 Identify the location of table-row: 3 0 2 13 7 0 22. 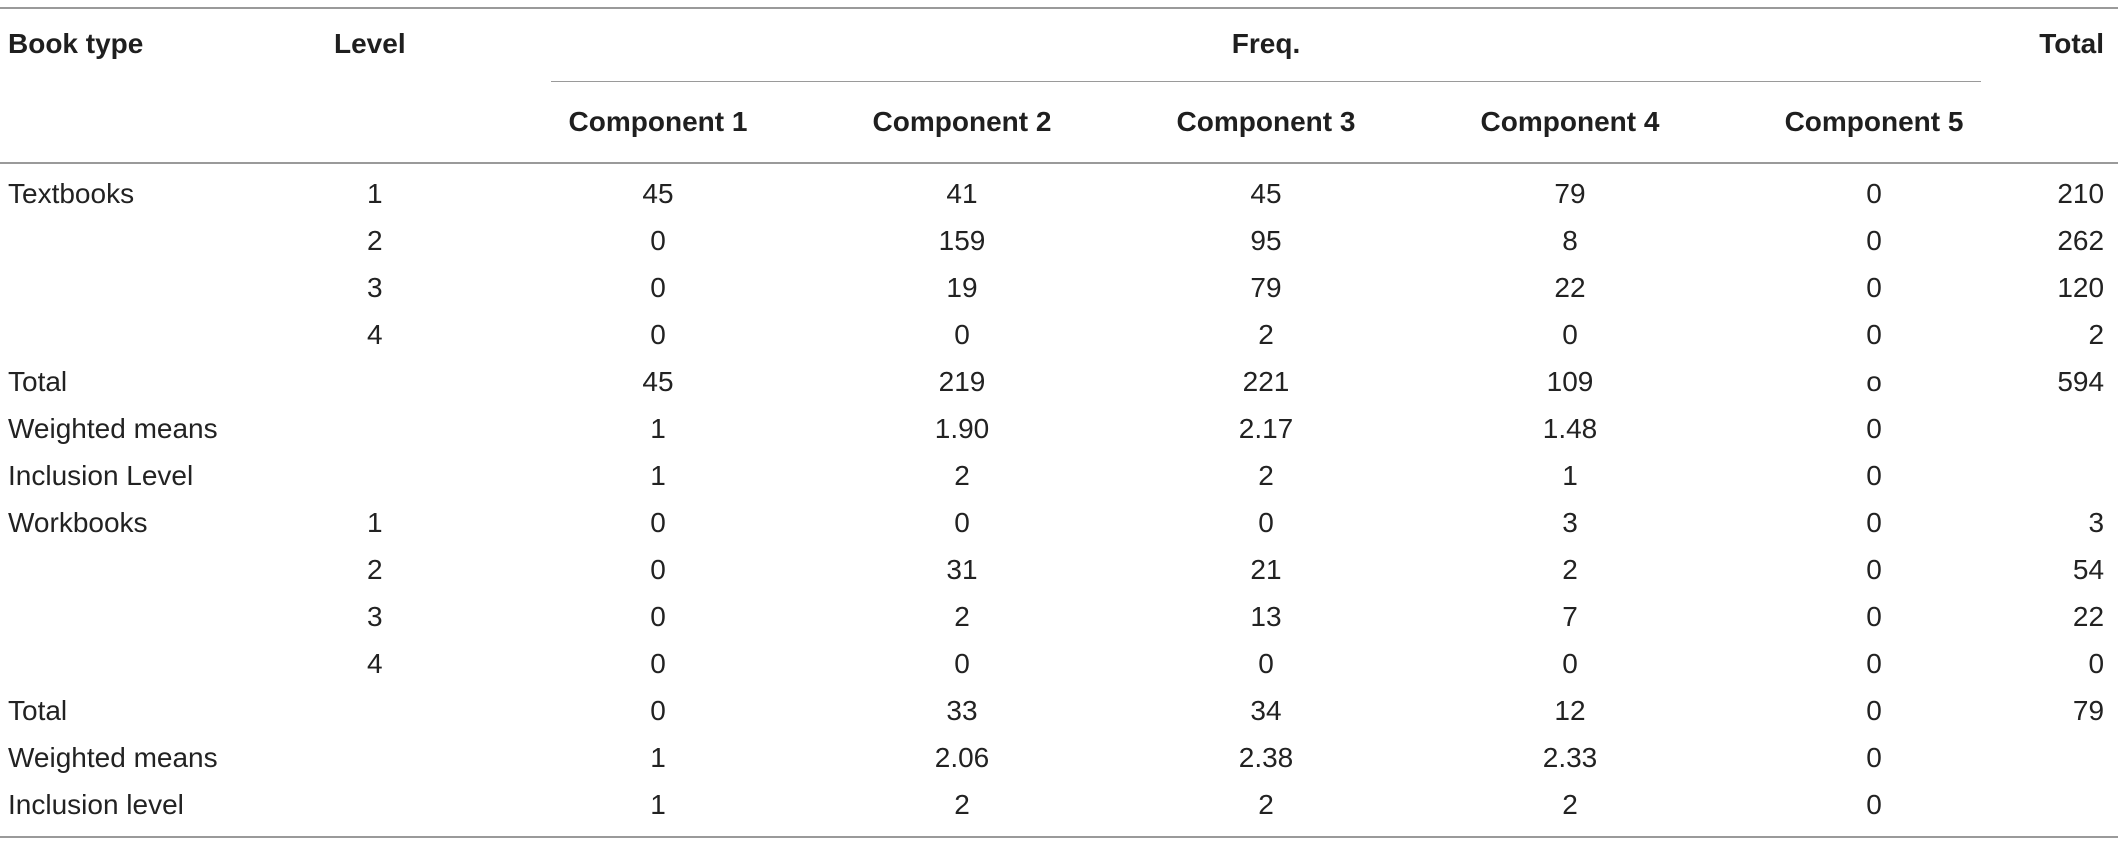
(1059, 616).